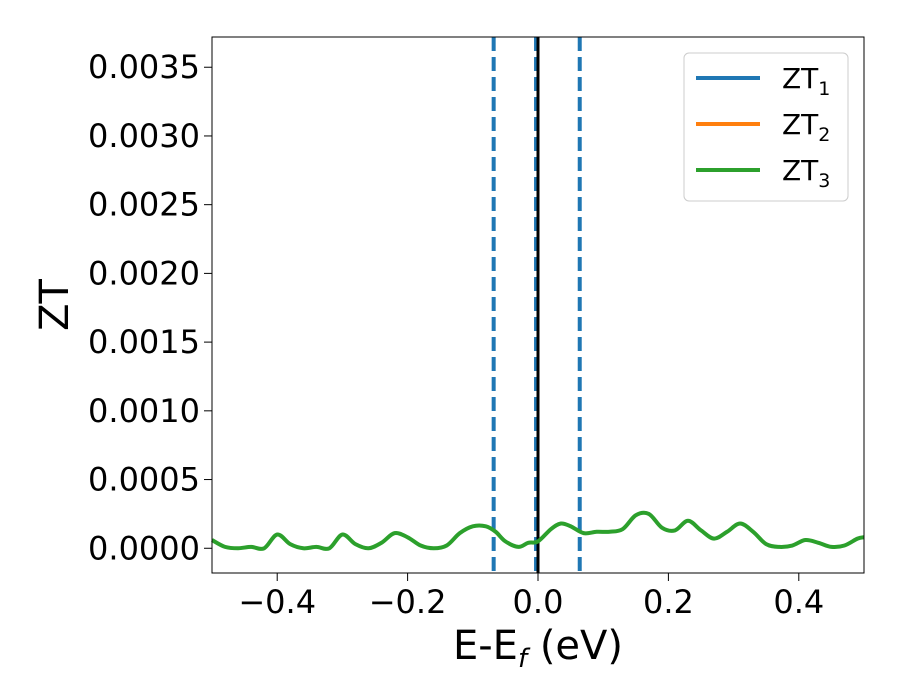 The image size is (900, 700). Describe the element at coordinates (144, 205) in the screenshot. I see `y-tick-label: 0.0025` at that location.